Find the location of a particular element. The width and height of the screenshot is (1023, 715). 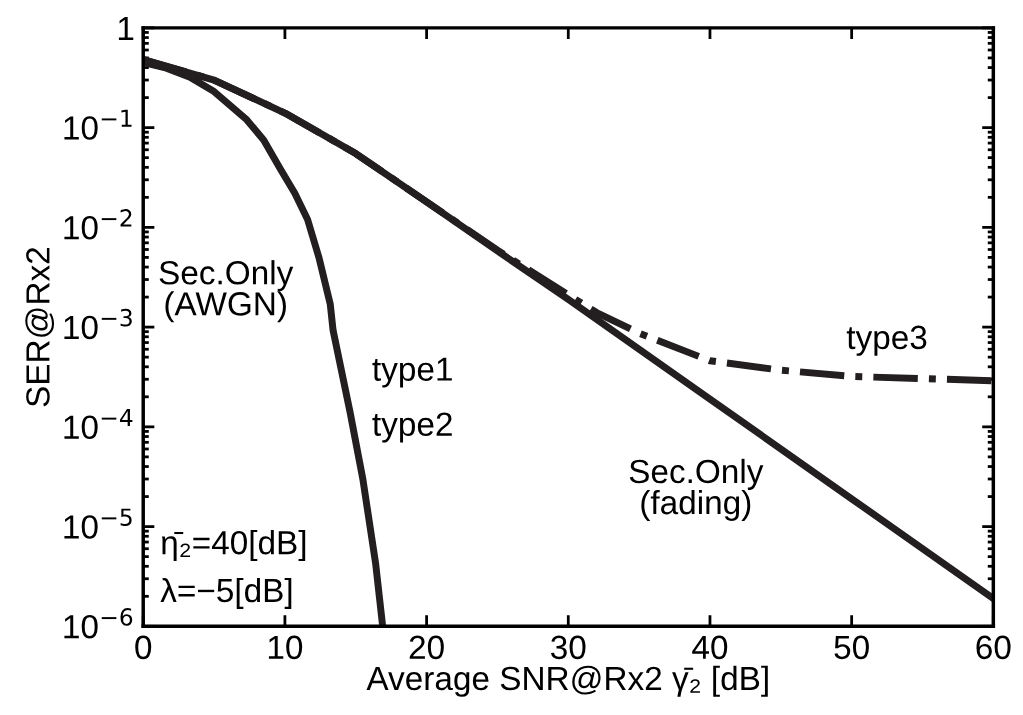

x-axis-title: Average SNR@Rx2 γ̄₂ [dB] is located at coordinates (567, 681).